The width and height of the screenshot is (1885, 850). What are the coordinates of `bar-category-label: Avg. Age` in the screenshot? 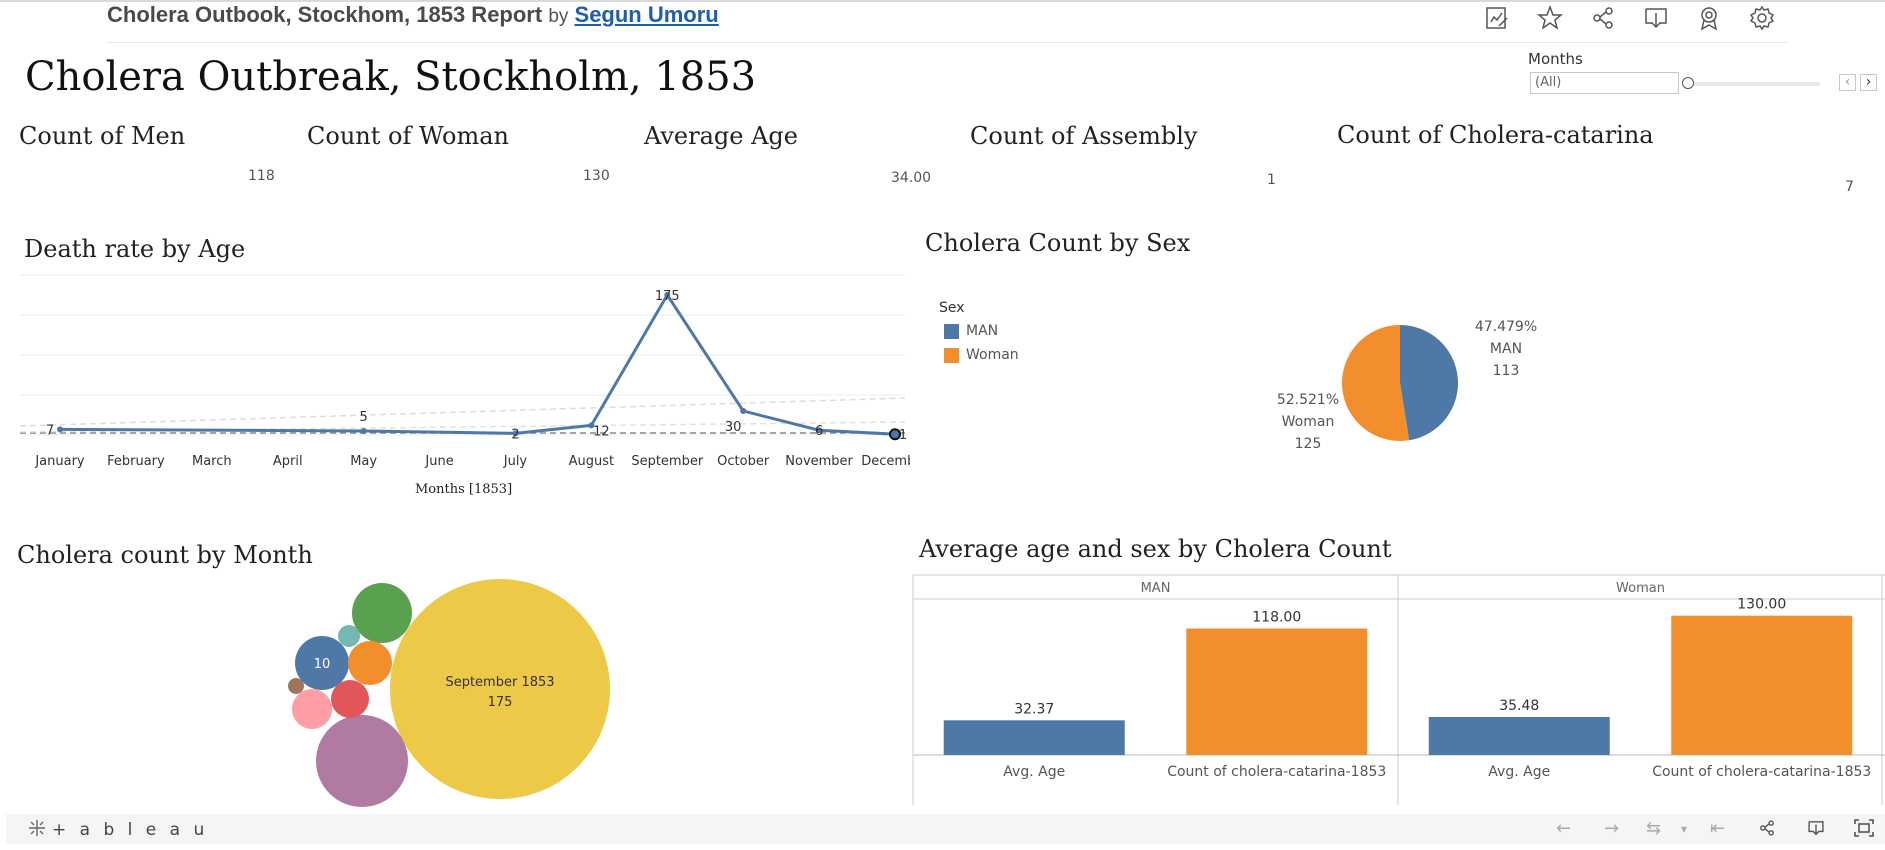 It's located at (1519, 772).